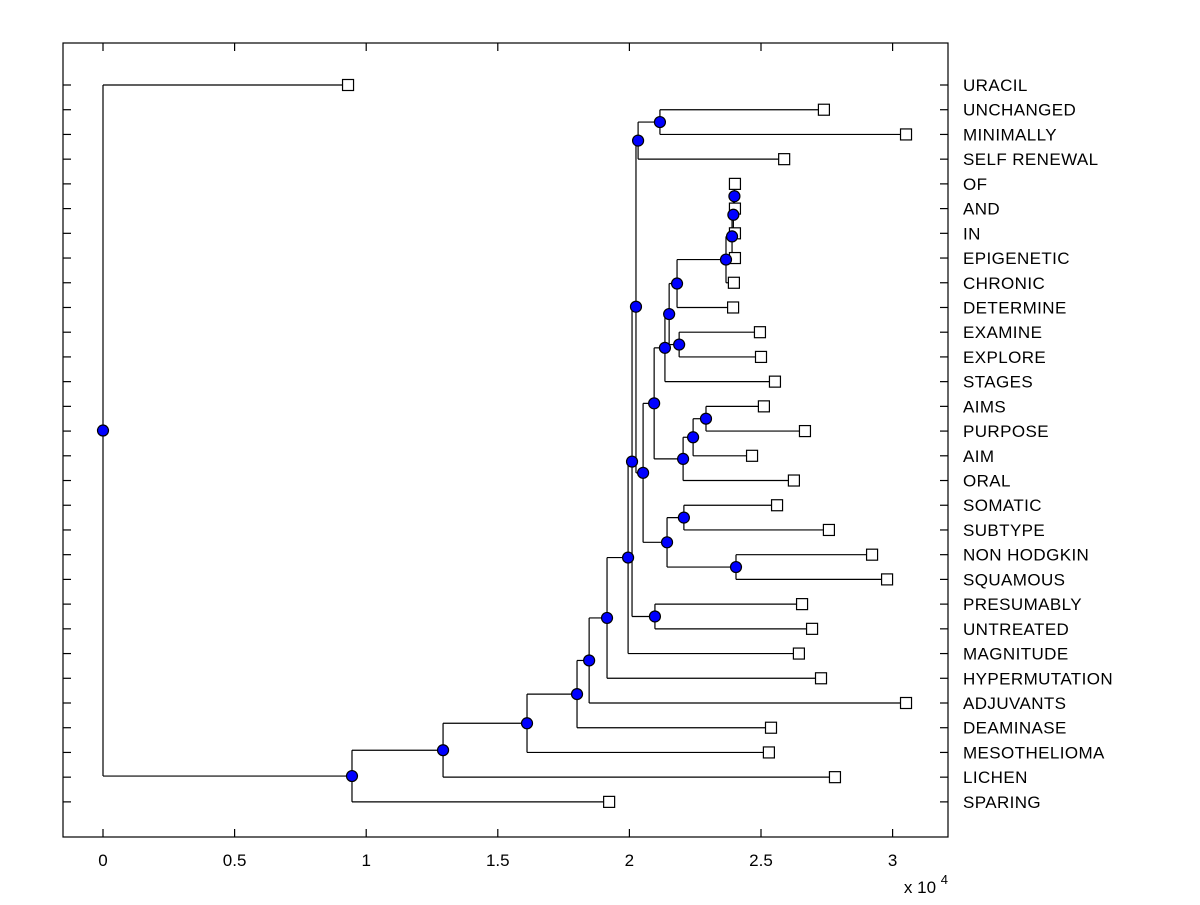  I want to click on leaf-label: AIM, so click(978, 456).